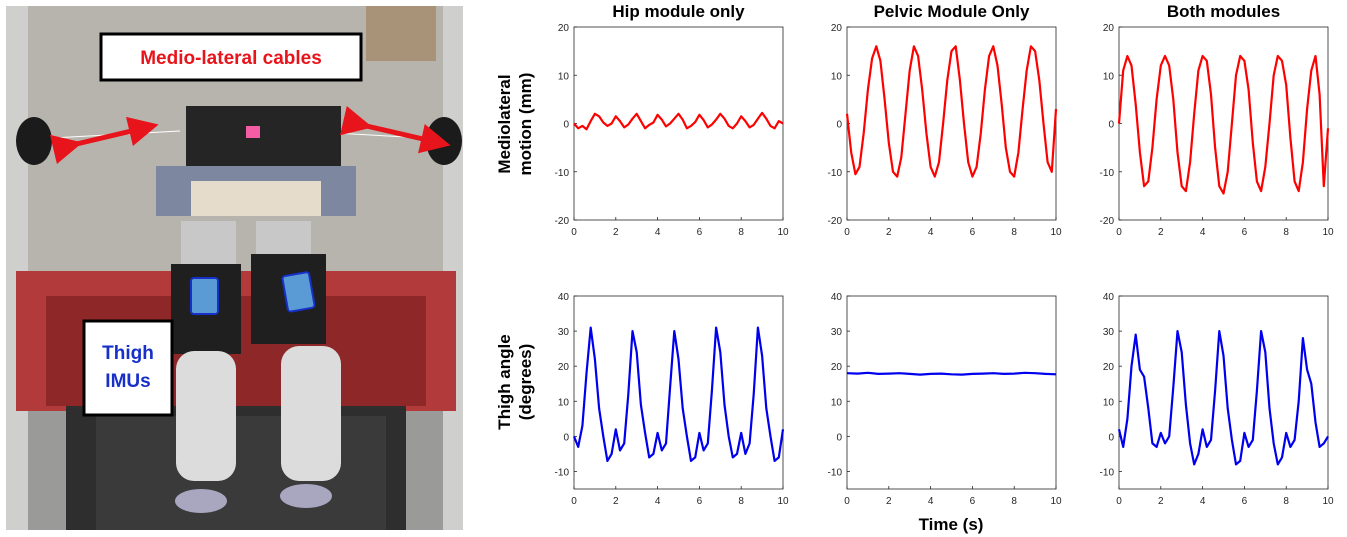 Image resolution: width=1347 pixels, height=537 pixels. Describe the element at coordinates (658, 501) in the screenshot. I see `chart-bottom-0-xtick-label: 4` at that location.